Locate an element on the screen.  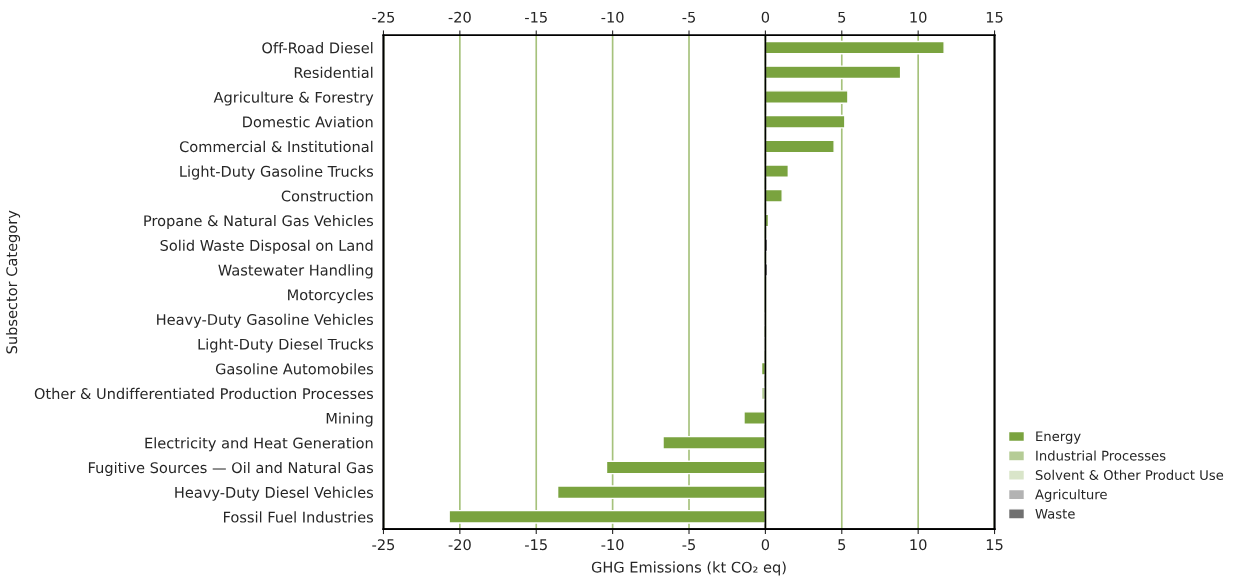
legend-label: Energy is located at coordinates (1058, 437).